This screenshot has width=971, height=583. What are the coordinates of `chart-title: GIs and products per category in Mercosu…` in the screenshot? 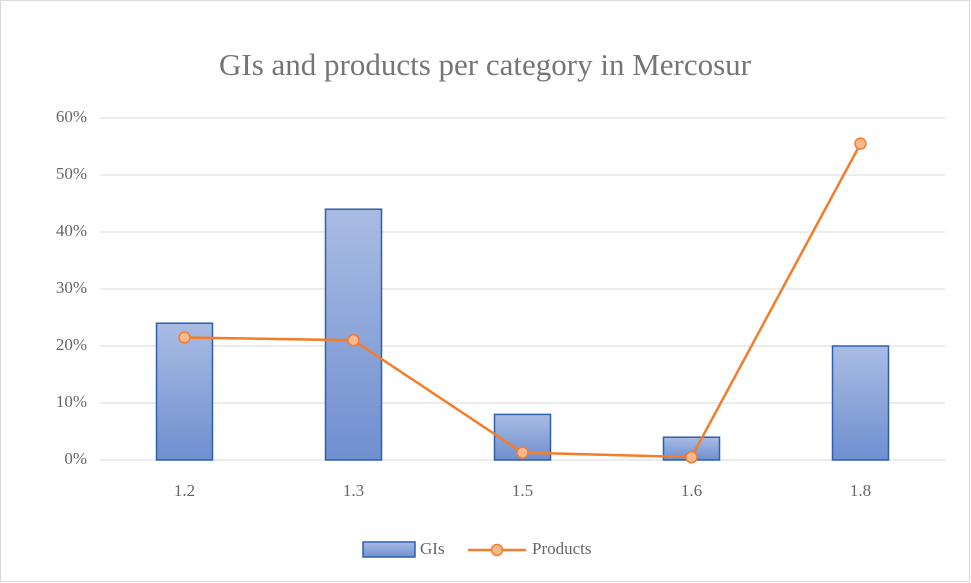 It's located at (485, 64).